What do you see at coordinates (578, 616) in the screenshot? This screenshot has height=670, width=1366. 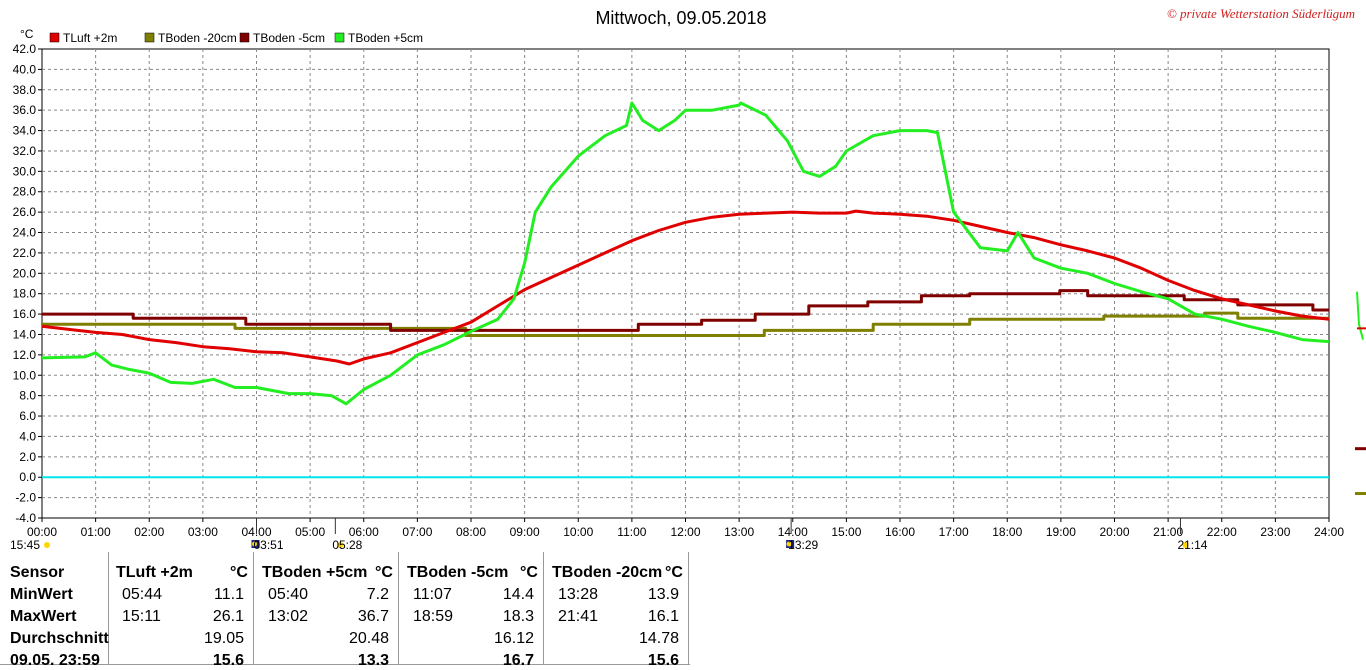 I see `s4-max-time: 21:41` at bounding box center [578, 616].